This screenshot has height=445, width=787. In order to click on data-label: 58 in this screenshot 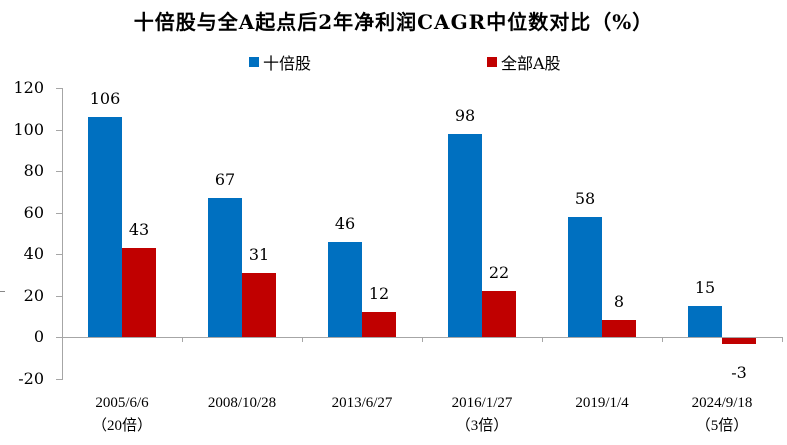, I will do `click(585, 198)`.